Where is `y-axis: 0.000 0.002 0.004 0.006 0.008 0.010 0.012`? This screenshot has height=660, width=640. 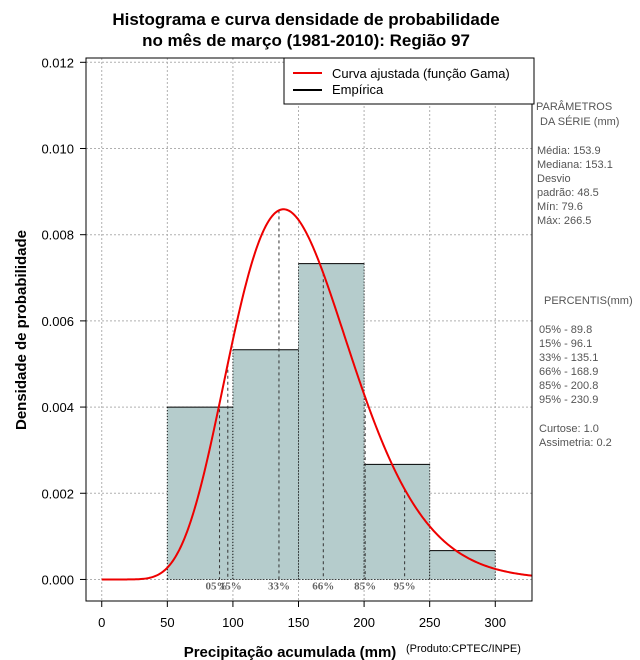
y-axis: 0.000 0.002 0.004 0.006 0.008 0.010 0.012 is located at coordinates (63, 321).